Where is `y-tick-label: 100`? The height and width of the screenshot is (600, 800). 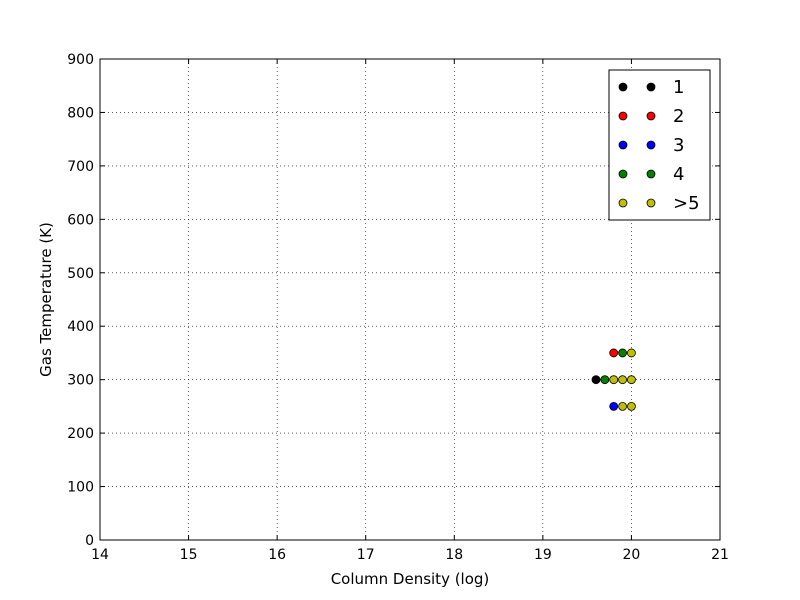
y-tick-label: 100 is located at coordinates (80, 488).